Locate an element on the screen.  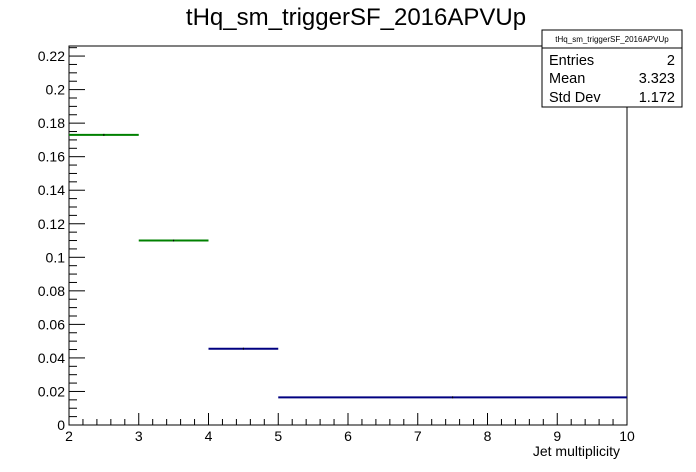
stats-mean-value: 3.323 is located at coordinates (657, 79).